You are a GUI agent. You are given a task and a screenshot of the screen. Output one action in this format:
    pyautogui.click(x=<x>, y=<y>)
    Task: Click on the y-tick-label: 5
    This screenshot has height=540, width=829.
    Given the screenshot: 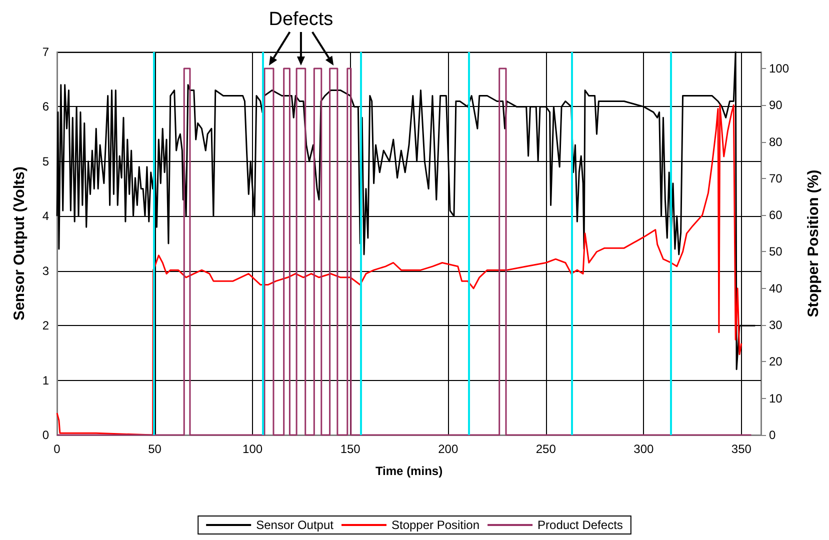 What is the action you would take?
    pyautogui.click(x=46, y=161)
    